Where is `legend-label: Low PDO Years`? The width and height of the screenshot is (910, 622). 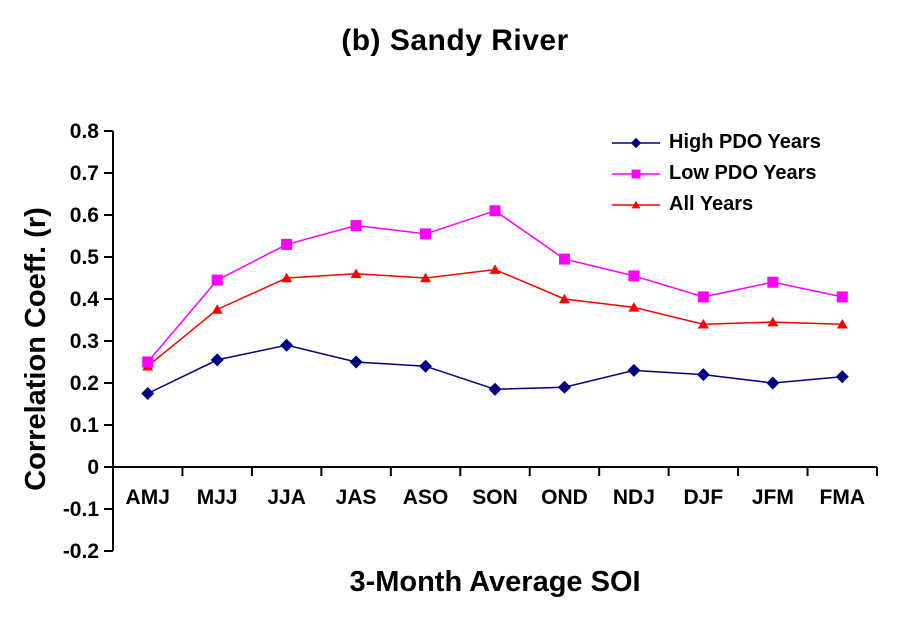
legend-label: Low PDO Years is located at coordinates (743, 173).